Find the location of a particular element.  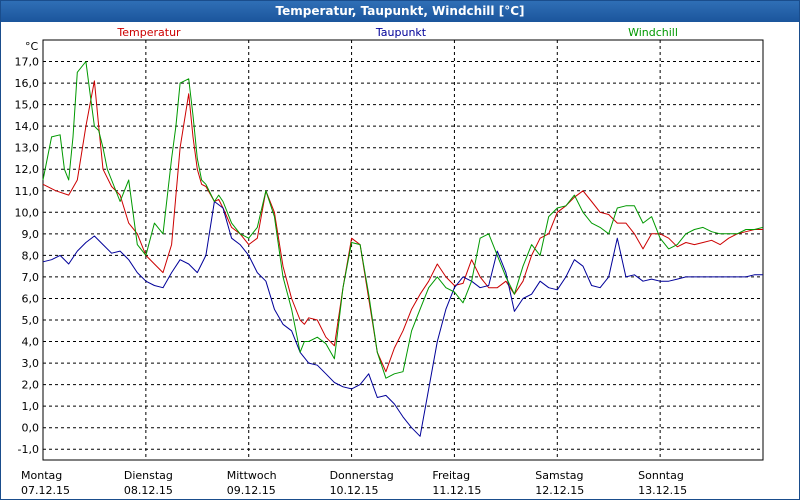

y-tick-label: 11,0 is located at coordinates (27, 191).